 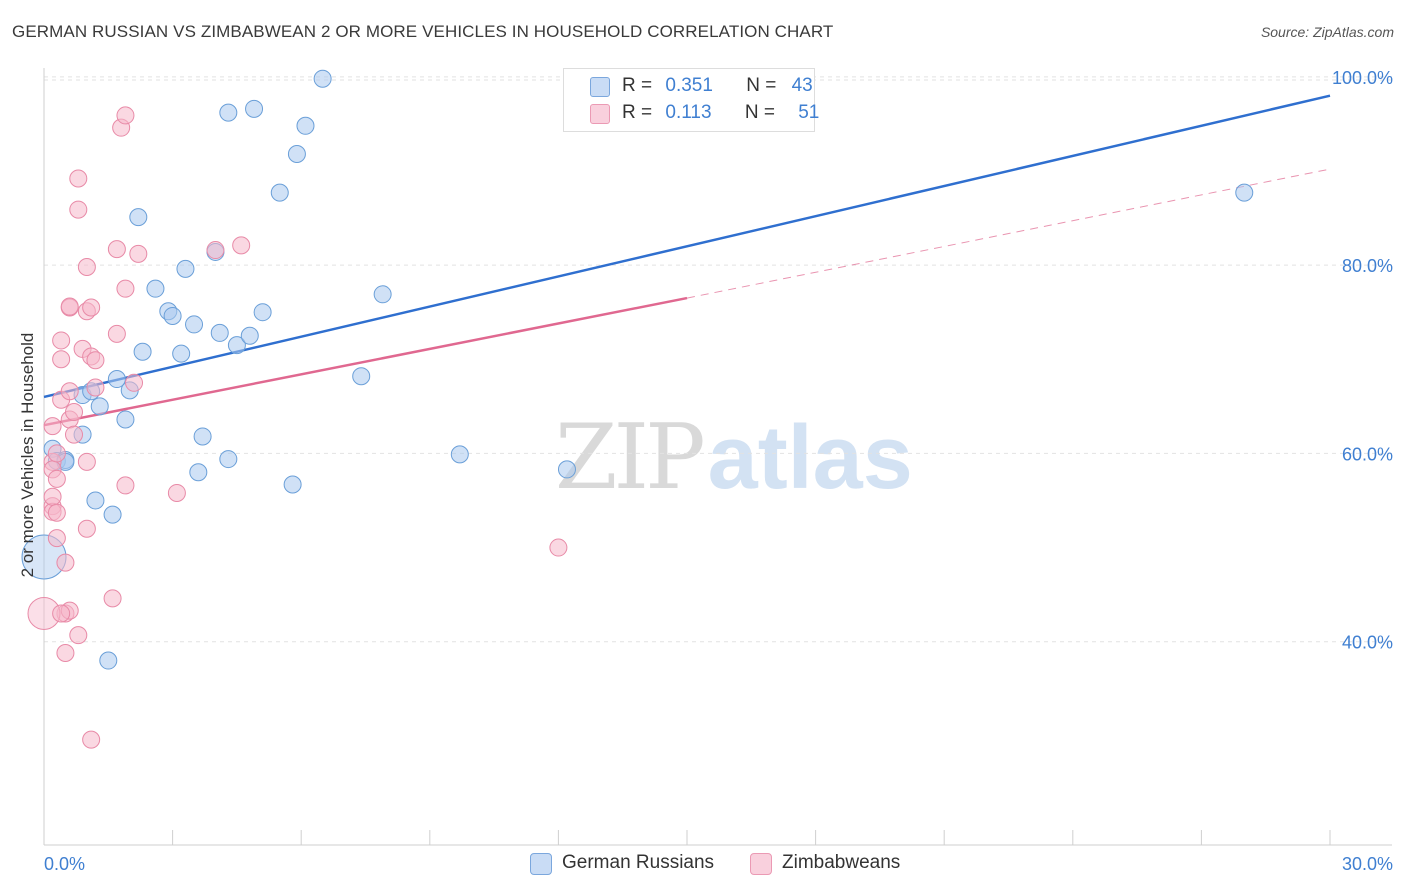 I want to click on x-tick-label-max: 30.0%, so click(x=1367, y=864).